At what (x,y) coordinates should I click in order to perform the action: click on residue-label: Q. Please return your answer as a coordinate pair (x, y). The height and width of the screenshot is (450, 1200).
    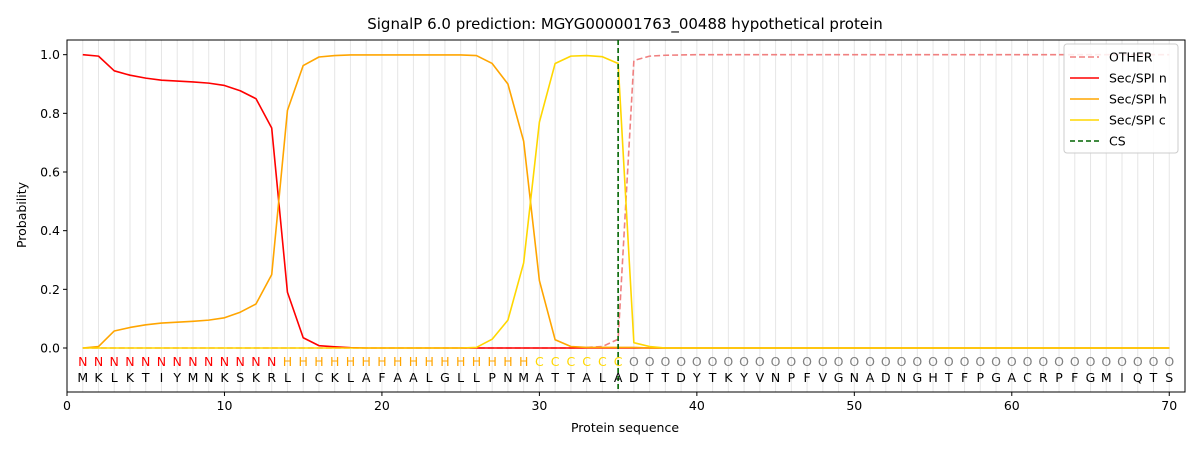
    Looking at the image, I should click on (1138, 377).